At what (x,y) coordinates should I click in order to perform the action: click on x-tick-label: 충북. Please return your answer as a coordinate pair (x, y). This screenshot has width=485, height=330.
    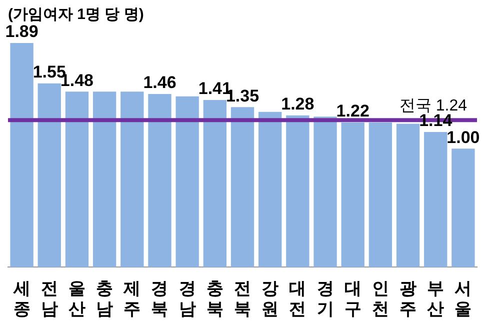
    Looking at the image, I should click on (215, 298).